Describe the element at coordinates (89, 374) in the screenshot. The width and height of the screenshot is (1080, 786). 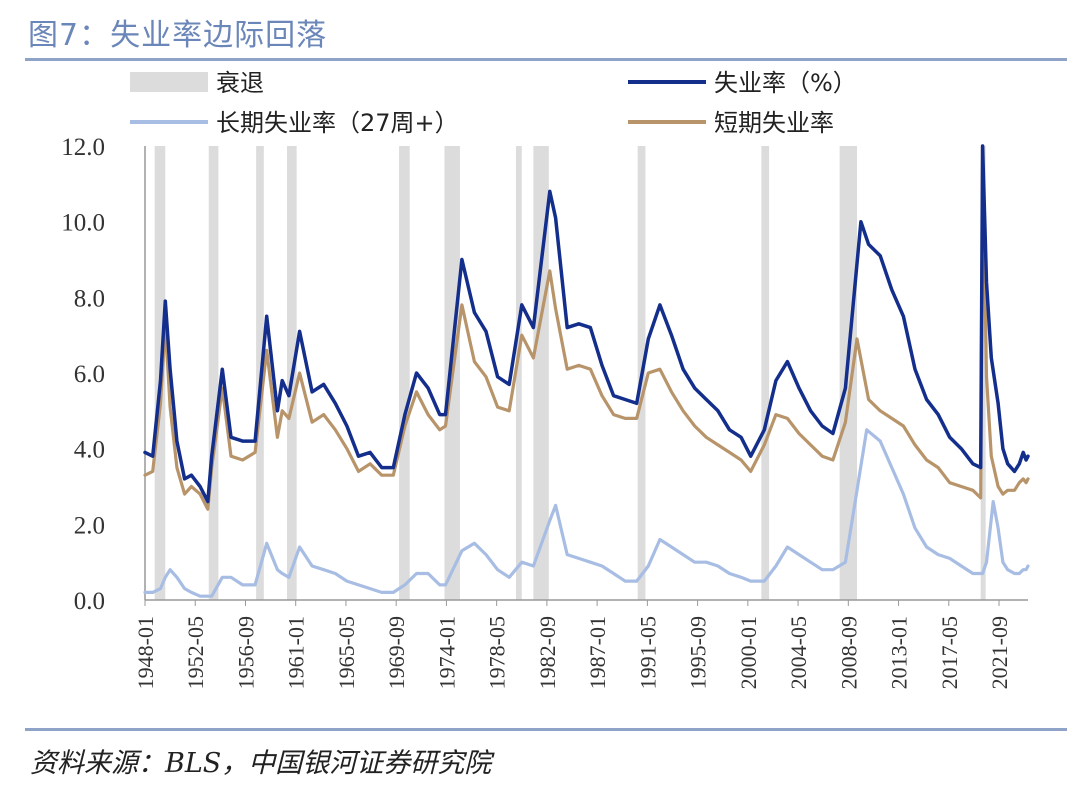
I see `y-tick-label: 6.0` at that location.